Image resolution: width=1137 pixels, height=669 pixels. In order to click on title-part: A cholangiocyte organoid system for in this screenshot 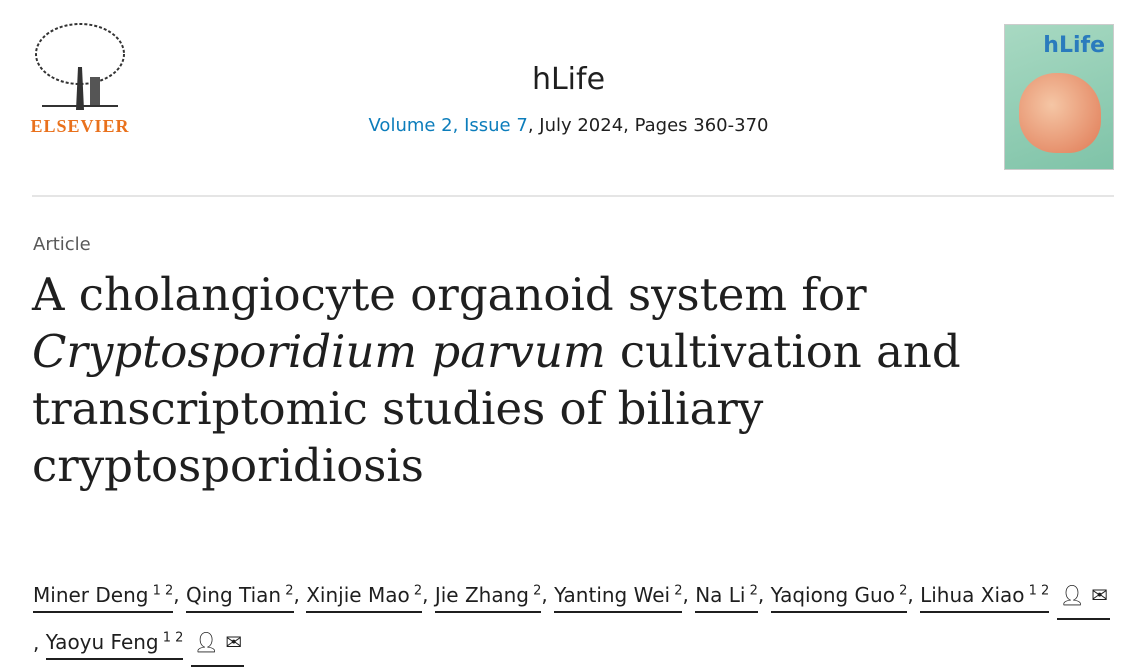, I will do `click(449, 294)`.